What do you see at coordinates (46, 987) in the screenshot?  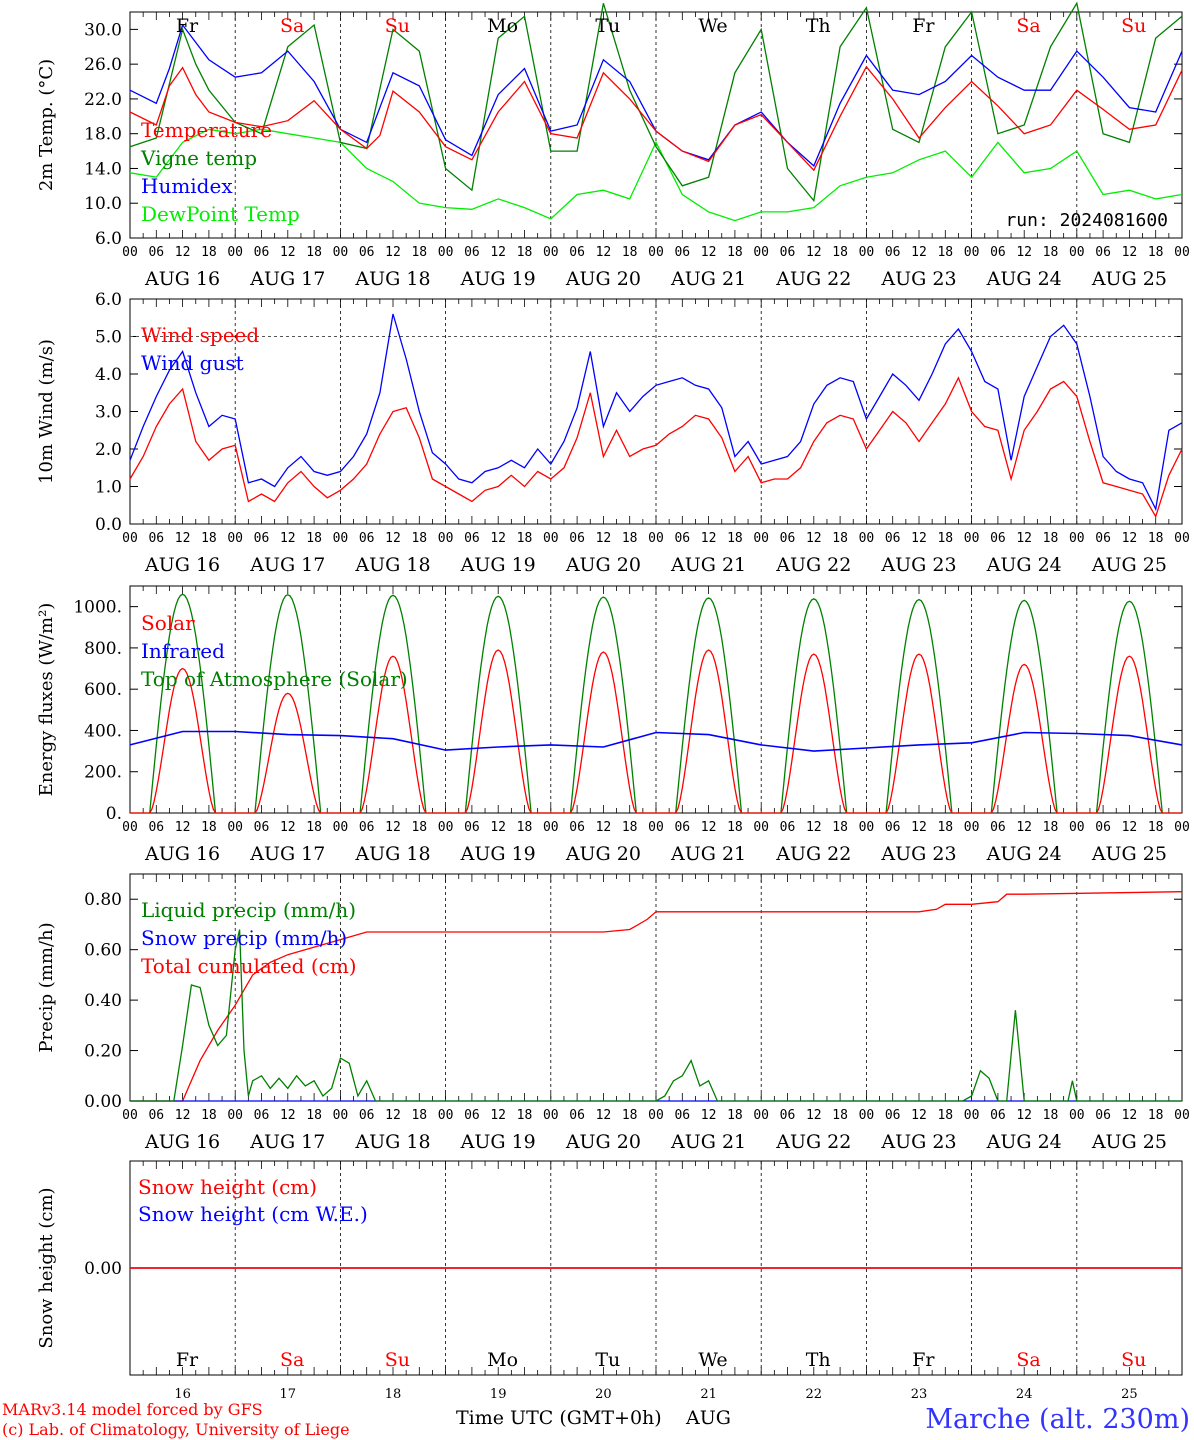 I see `y-axis-label: Precip (mm/h)` at bounding box center [46, 987].